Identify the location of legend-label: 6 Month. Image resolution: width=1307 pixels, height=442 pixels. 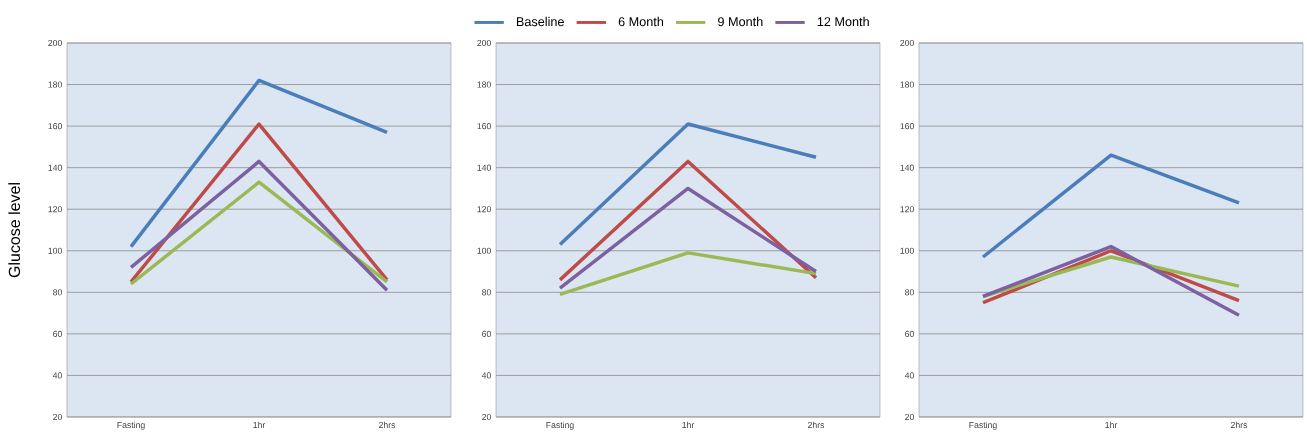
(641, 21).